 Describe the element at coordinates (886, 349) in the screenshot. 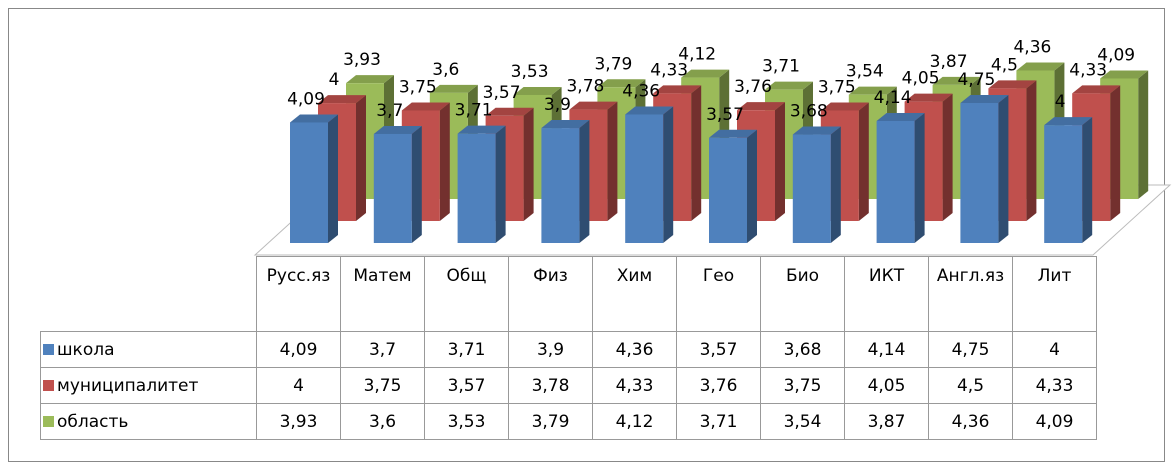

I see `cell-text: 4,14` at that location.